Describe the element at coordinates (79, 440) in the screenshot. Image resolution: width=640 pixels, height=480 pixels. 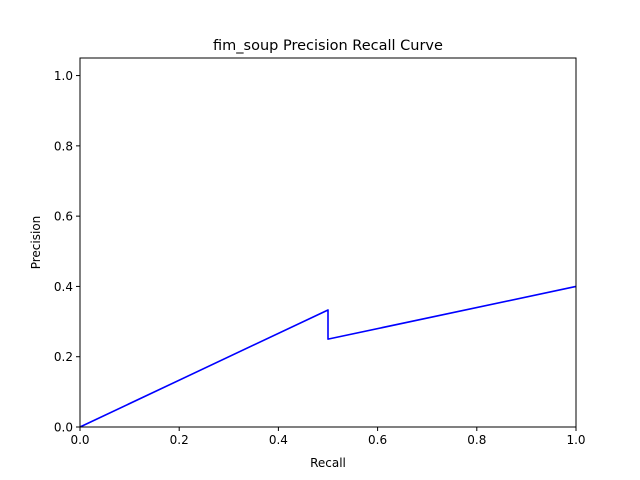
I see `x-tick-label: 0.0` at that location.